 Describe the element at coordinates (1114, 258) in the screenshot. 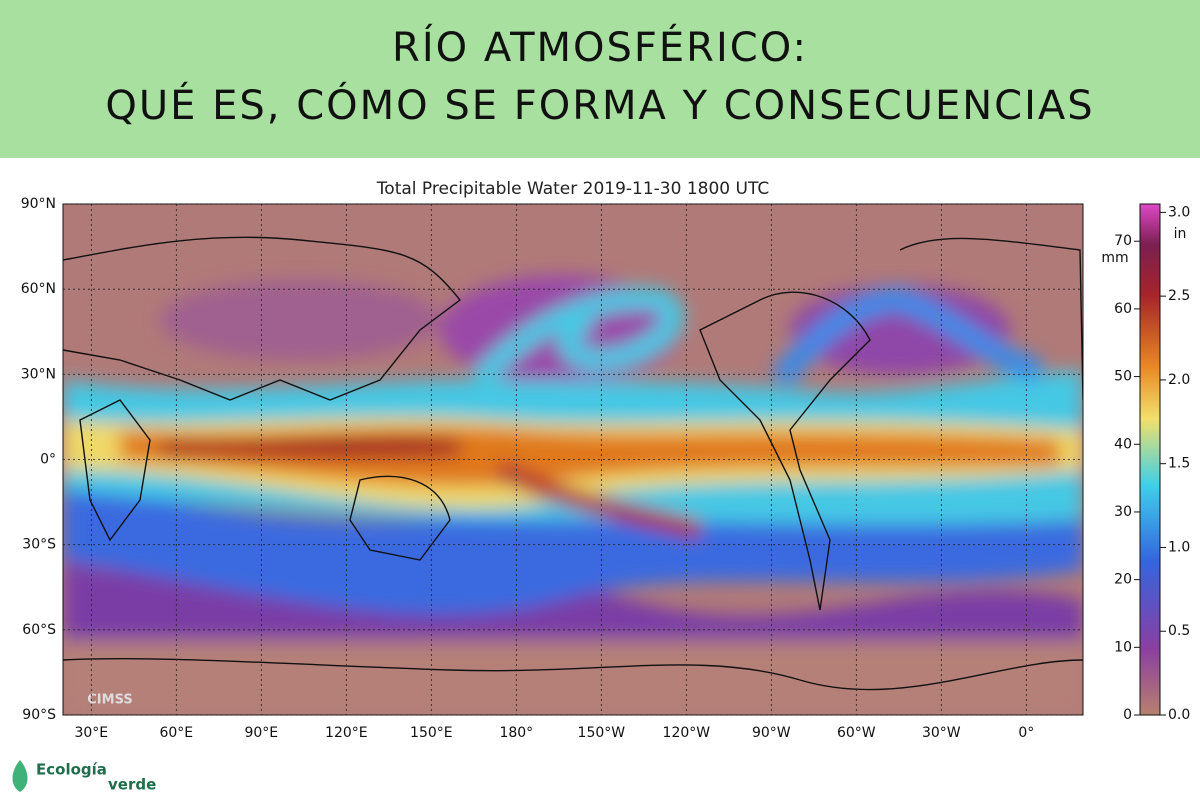

I see `colorbar-unit: mm` at that location.